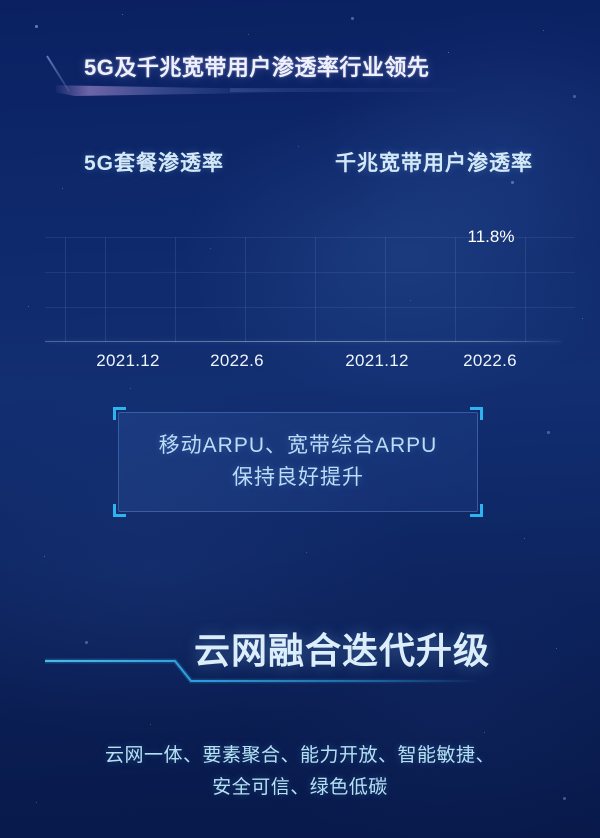  What do you see at coordinates (303, 341) in the screenshot?
I see `chart-x-axis-line` at bounding box center [303, 341].